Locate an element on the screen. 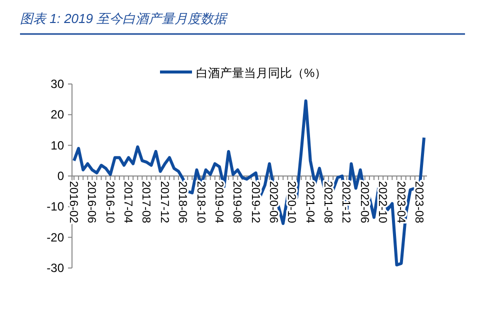 The width and height of the screenshot is (478, 333). y-tick-label: 0 is located at coordinates (60, 176).